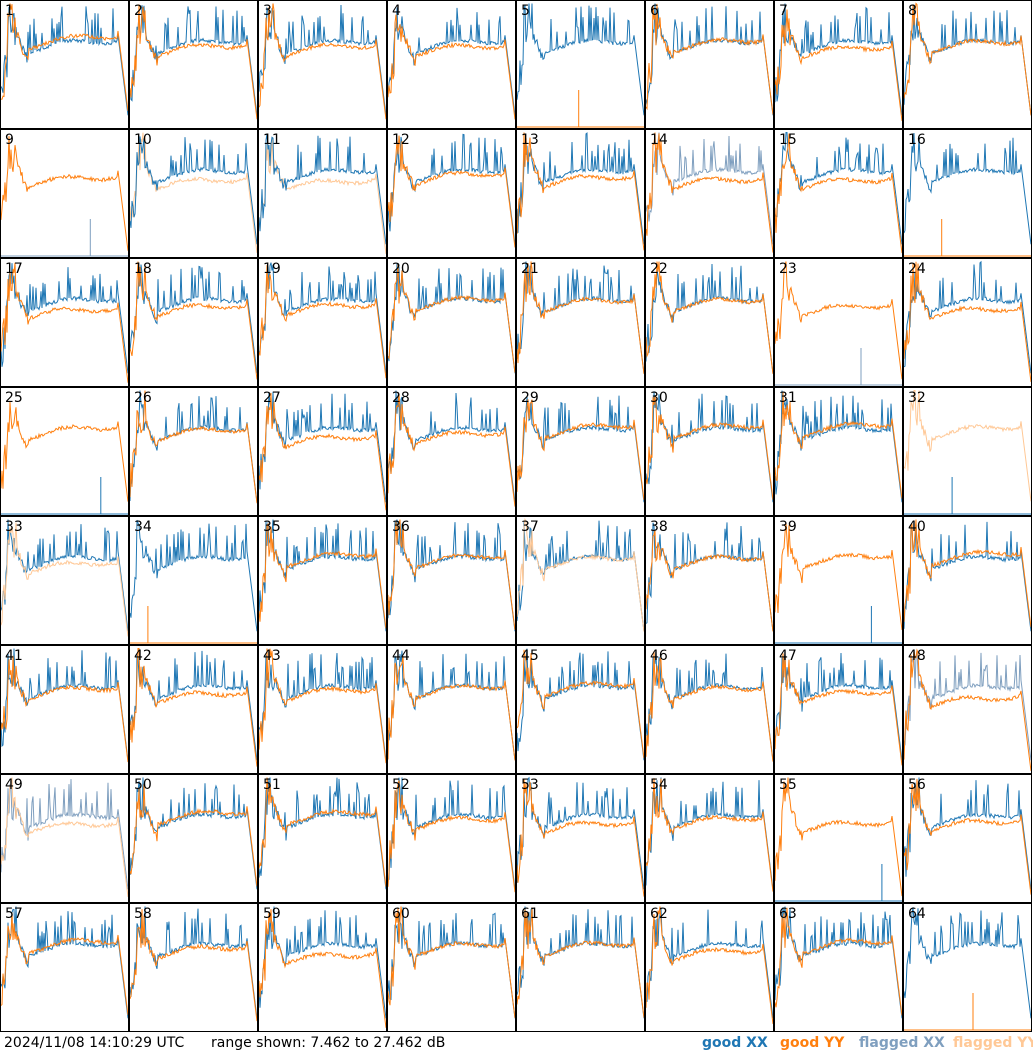 The width and height of the screenshot is (1033, 1053). What do you see at coordinates (917, 785) in the screenshot?
I see `panel-number-label: 56` at bounding box center [917, 785].